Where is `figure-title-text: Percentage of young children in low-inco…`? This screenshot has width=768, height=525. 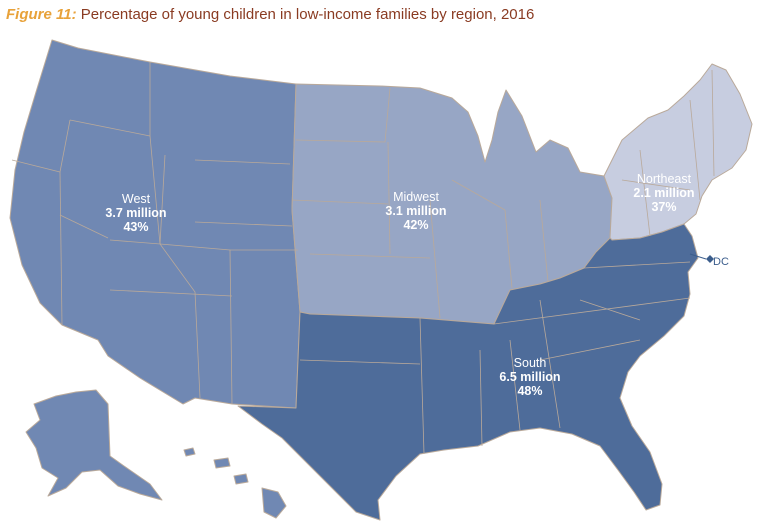
figure-title-text: Percentage of young children in low-inco… is located at coordinates (307, 14).